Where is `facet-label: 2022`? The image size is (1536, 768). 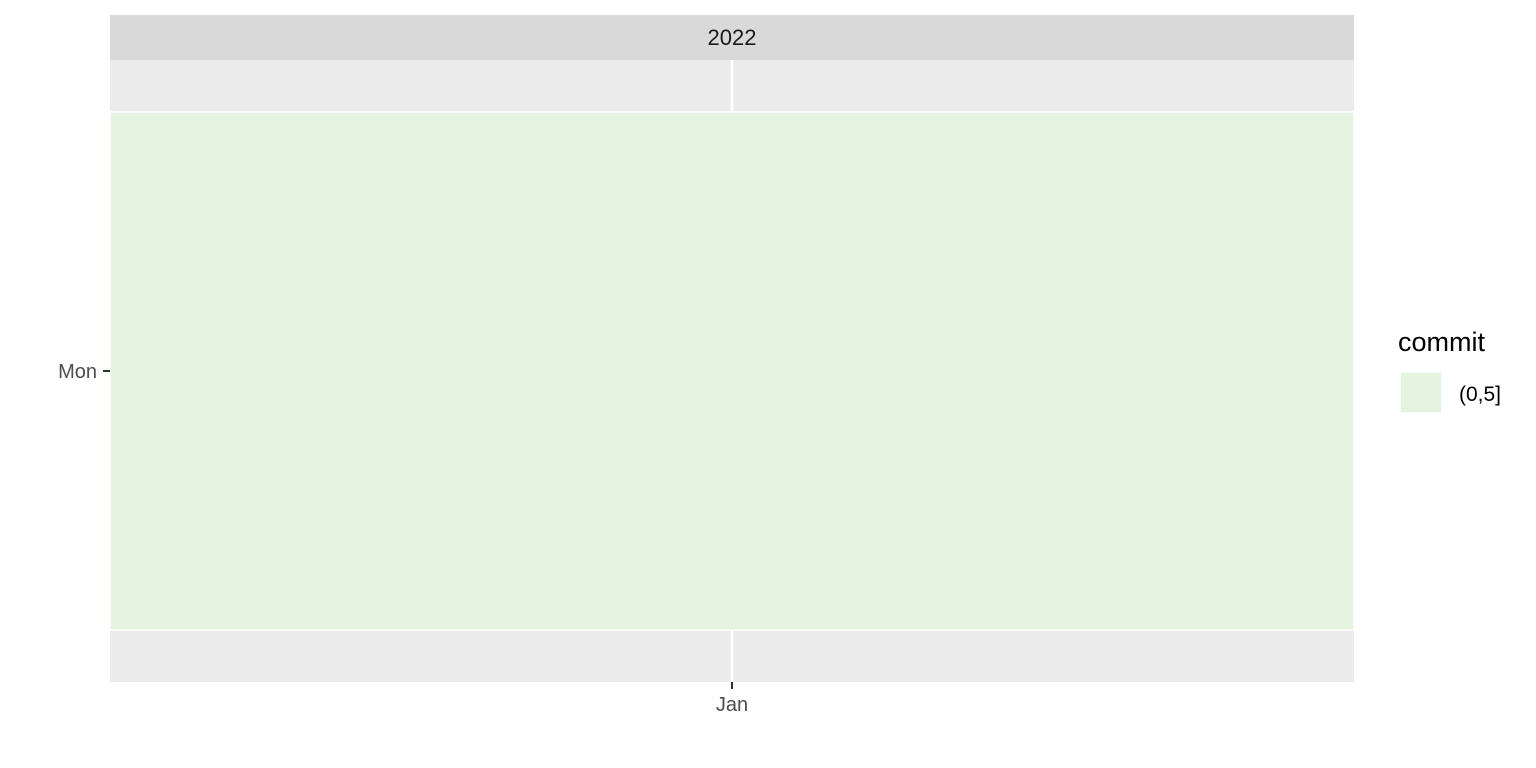 facet-label: 2022 is located at coordinates (732, 37).